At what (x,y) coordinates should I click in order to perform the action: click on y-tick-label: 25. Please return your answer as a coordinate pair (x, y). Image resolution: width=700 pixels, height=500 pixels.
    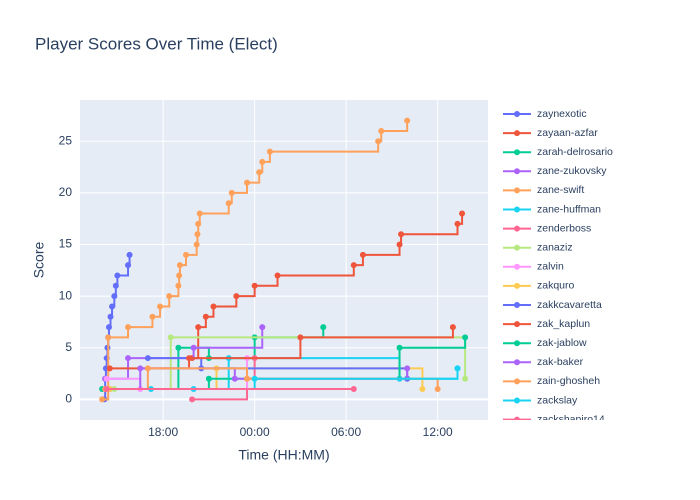
    Looking at the image, I should click on (66, 140).